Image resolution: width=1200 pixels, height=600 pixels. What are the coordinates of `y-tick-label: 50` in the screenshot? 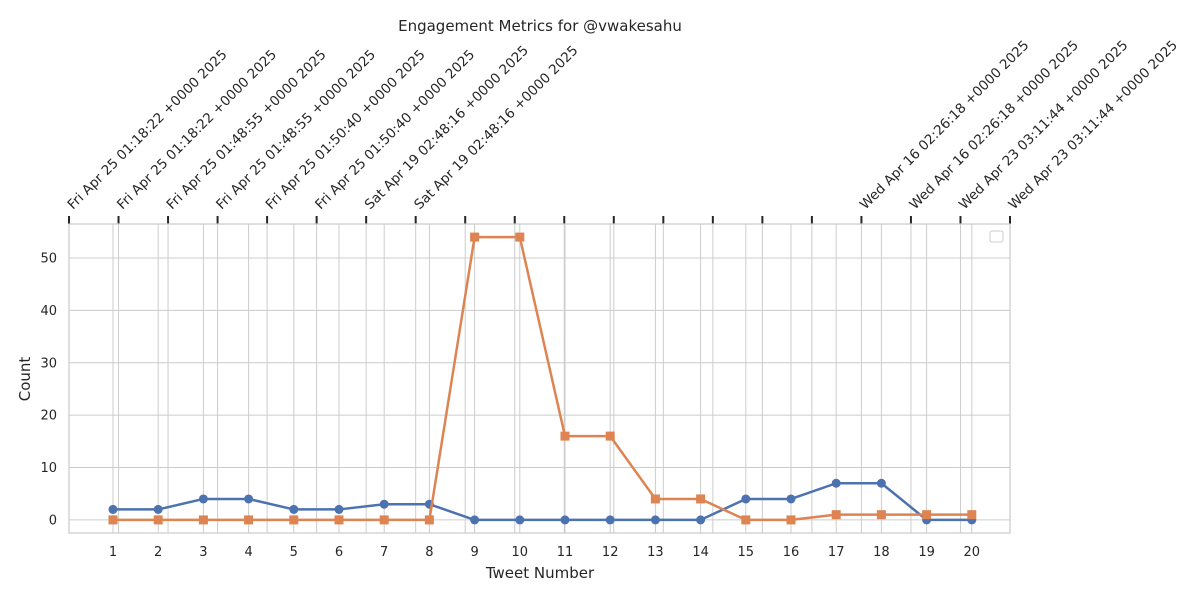 It's located at (48, 259).